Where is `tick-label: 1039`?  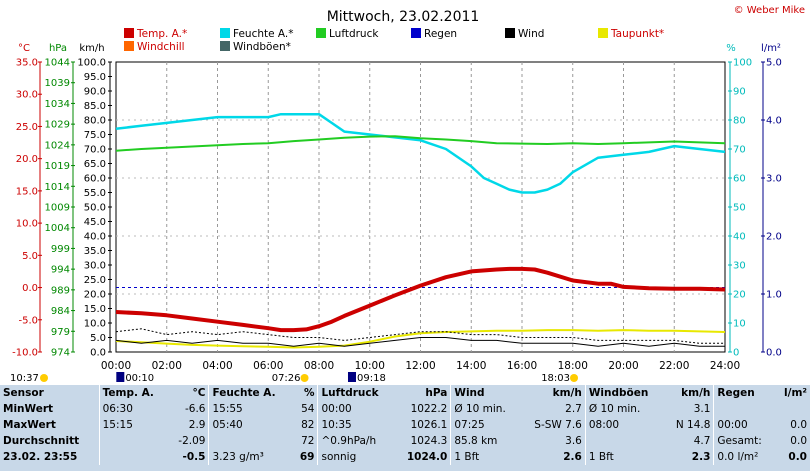
tick-label: 1039 is located at coordinates (57, 83).